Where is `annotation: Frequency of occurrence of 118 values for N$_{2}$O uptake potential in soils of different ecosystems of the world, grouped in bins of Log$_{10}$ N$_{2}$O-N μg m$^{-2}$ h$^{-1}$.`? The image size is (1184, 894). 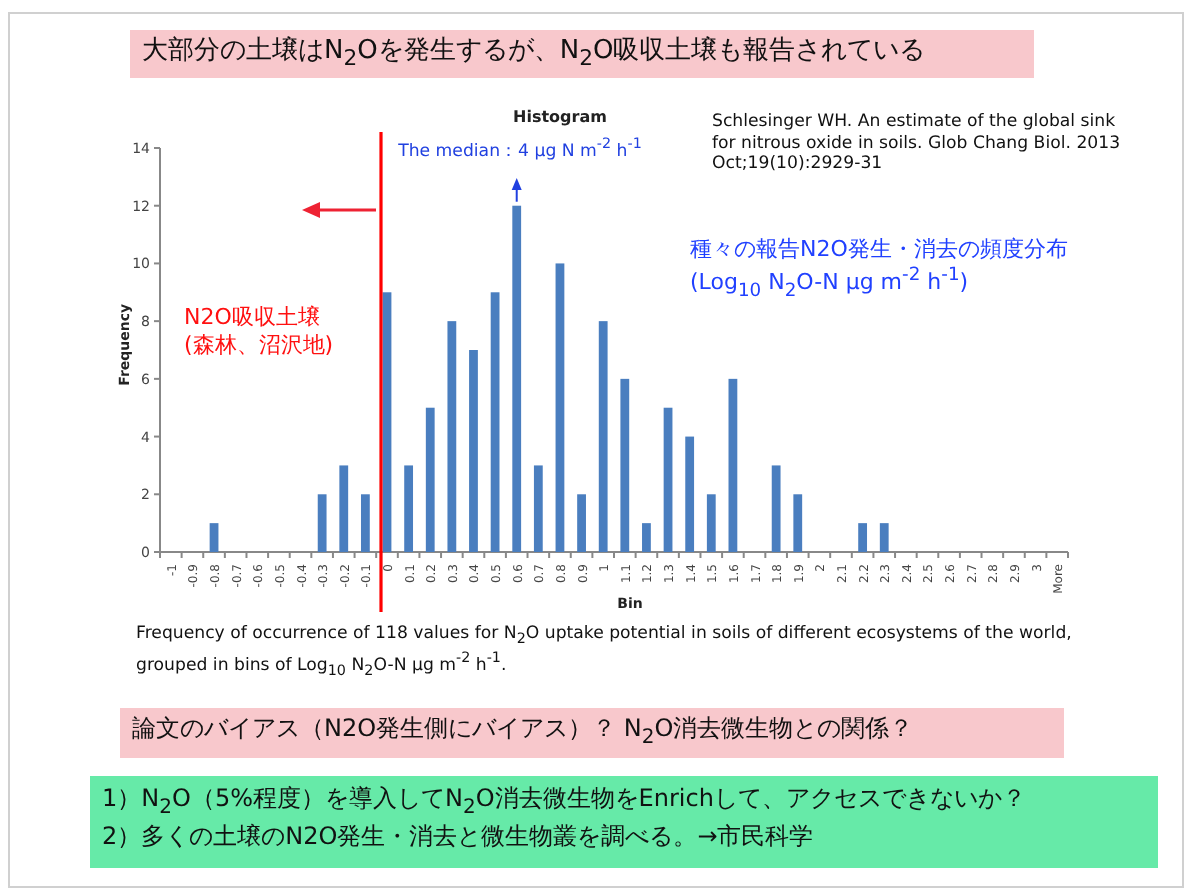 annotation: Frequency of occurrence of 118 values for N$_{2}$O uptake potential in soils of different ecosystems of the world, grouped in bins of Log$_{10}$ N$_{2}$O-N μg m$^{-2}$ h$^{-1}$. is located at coordinates (605, 652).